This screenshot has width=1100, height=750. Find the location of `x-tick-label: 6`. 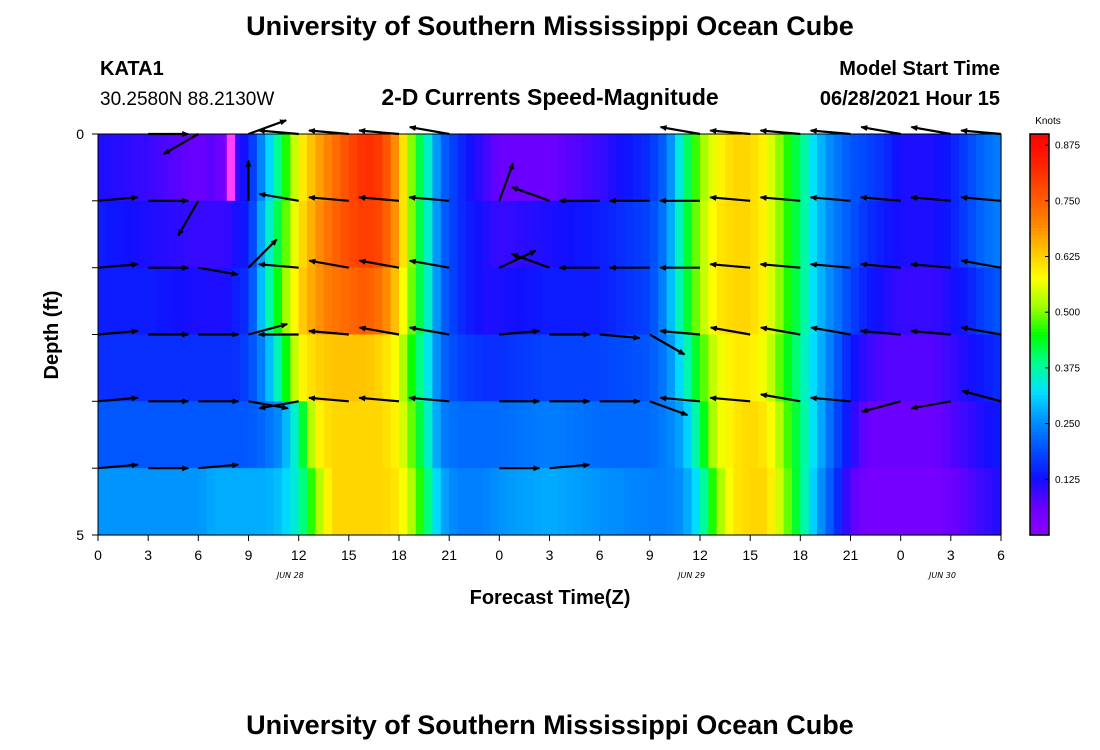

x-tick-label: 6 is located at coordinates (1001, 555).